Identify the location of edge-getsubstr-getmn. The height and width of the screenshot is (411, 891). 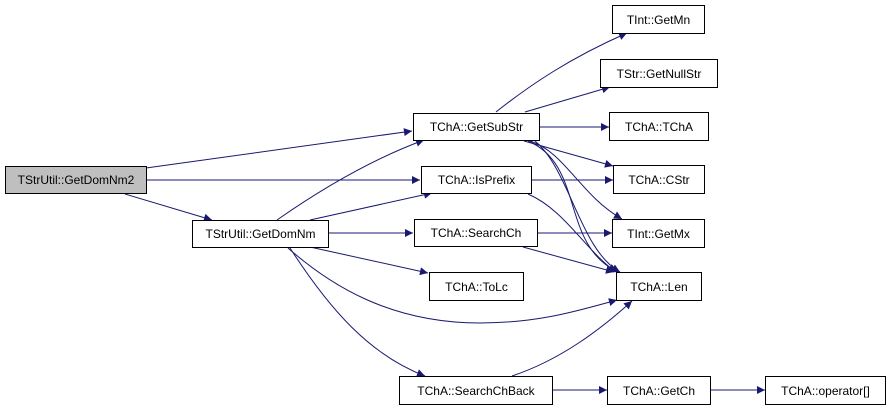
(561, 72).